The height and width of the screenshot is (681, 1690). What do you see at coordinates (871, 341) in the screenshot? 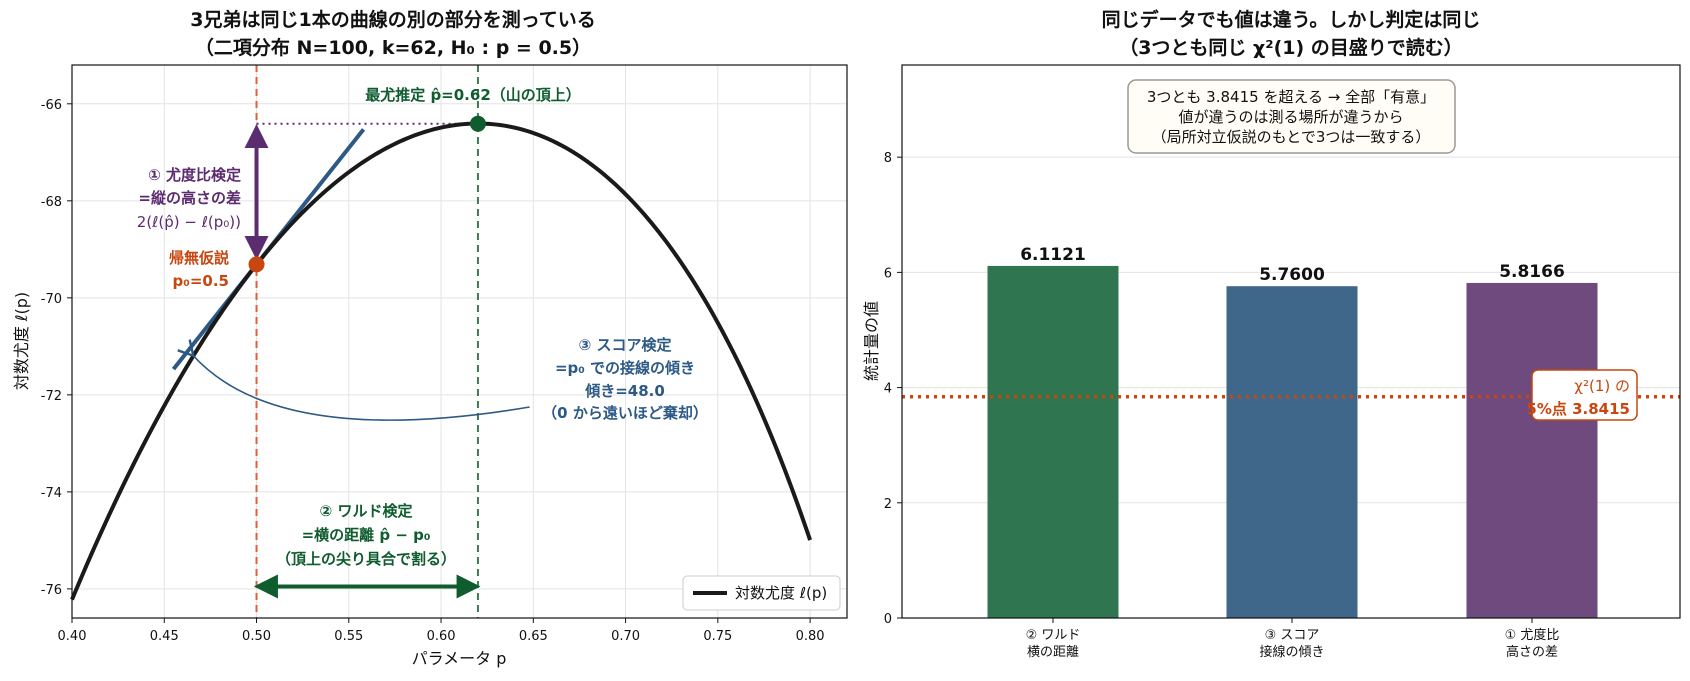
I see `right-y-axis-label: 統計量の値` at bounding box center [871, 341].